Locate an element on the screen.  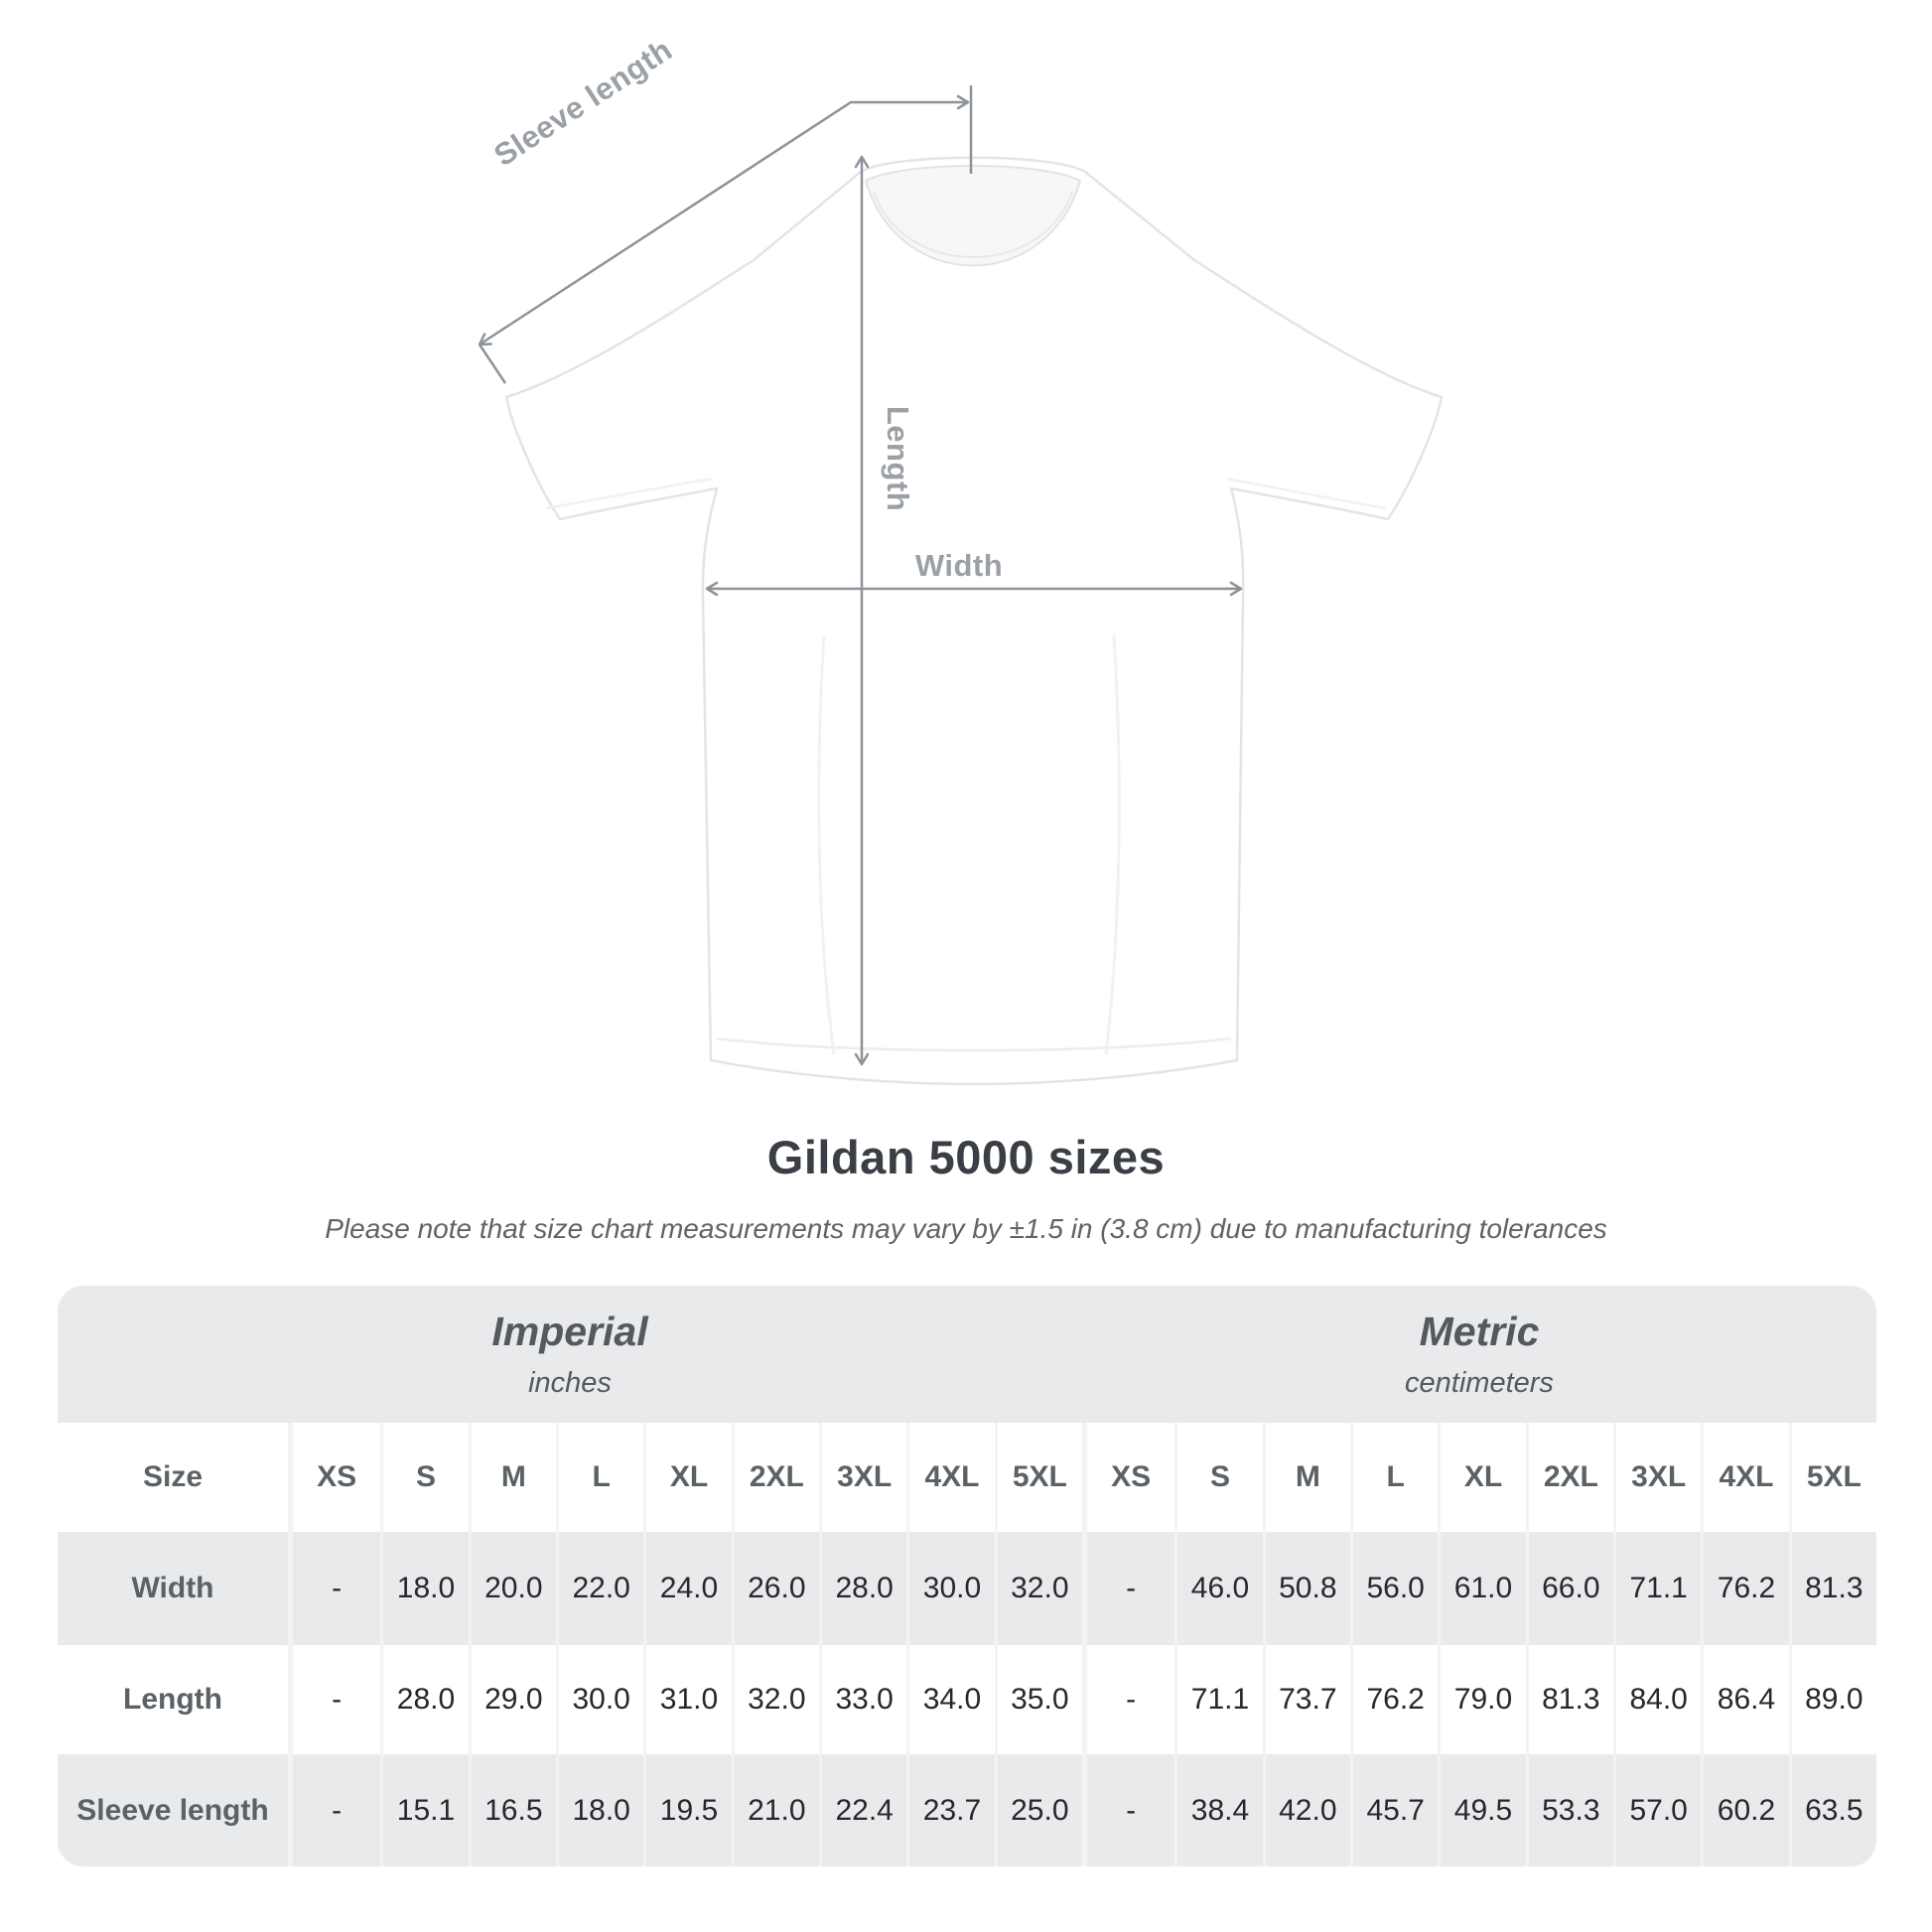
width-metric-value: 61.0 is located at coordinates (1481, 1589).